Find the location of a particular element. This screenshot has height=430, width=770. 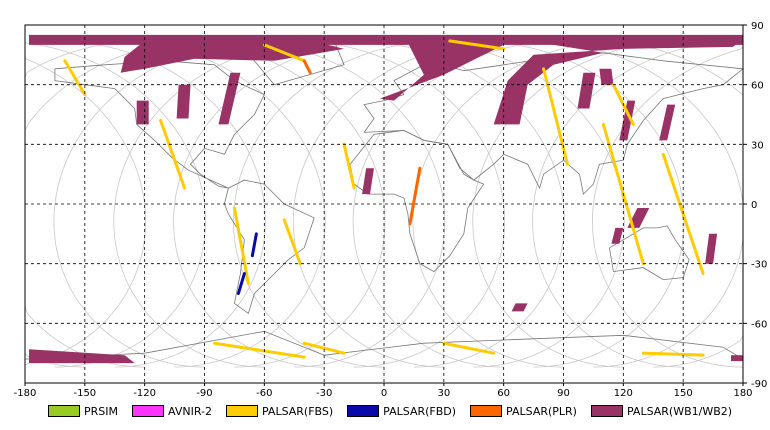

y-tick-label: -60 is located at coordinates (759, 324).